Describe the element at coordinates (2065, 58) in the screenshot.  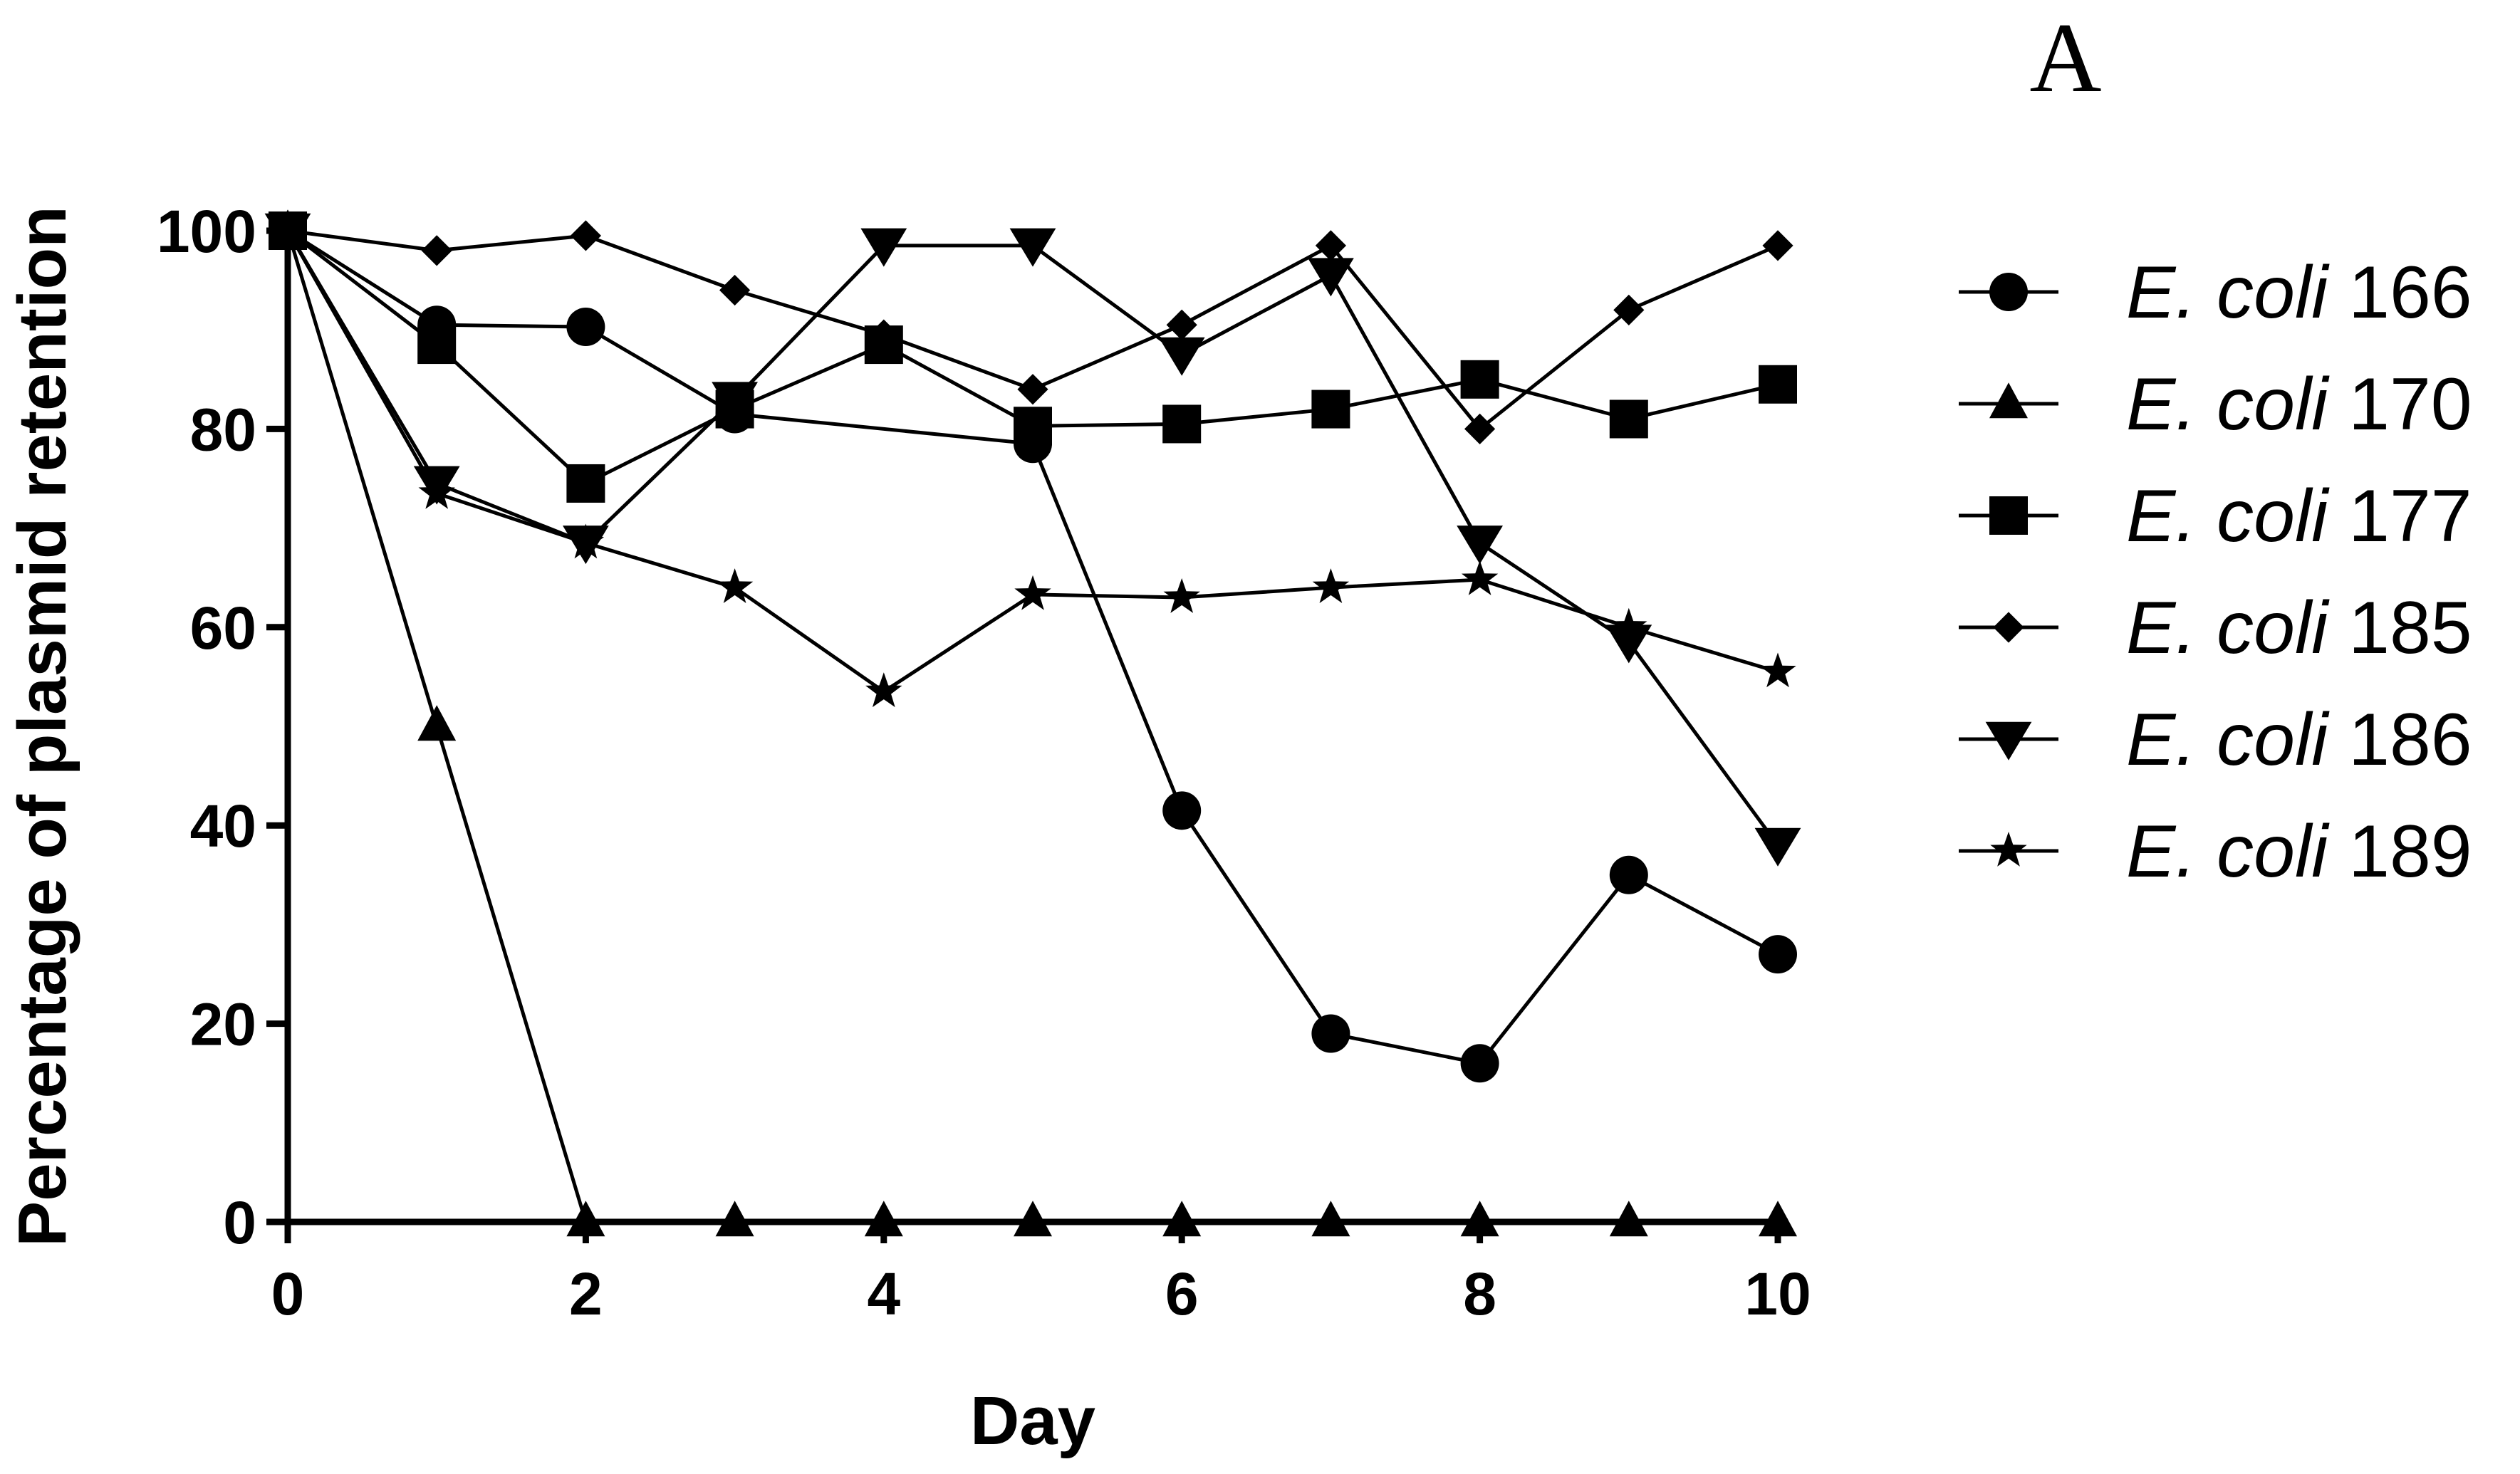
I see `panel-label: A` at that location.